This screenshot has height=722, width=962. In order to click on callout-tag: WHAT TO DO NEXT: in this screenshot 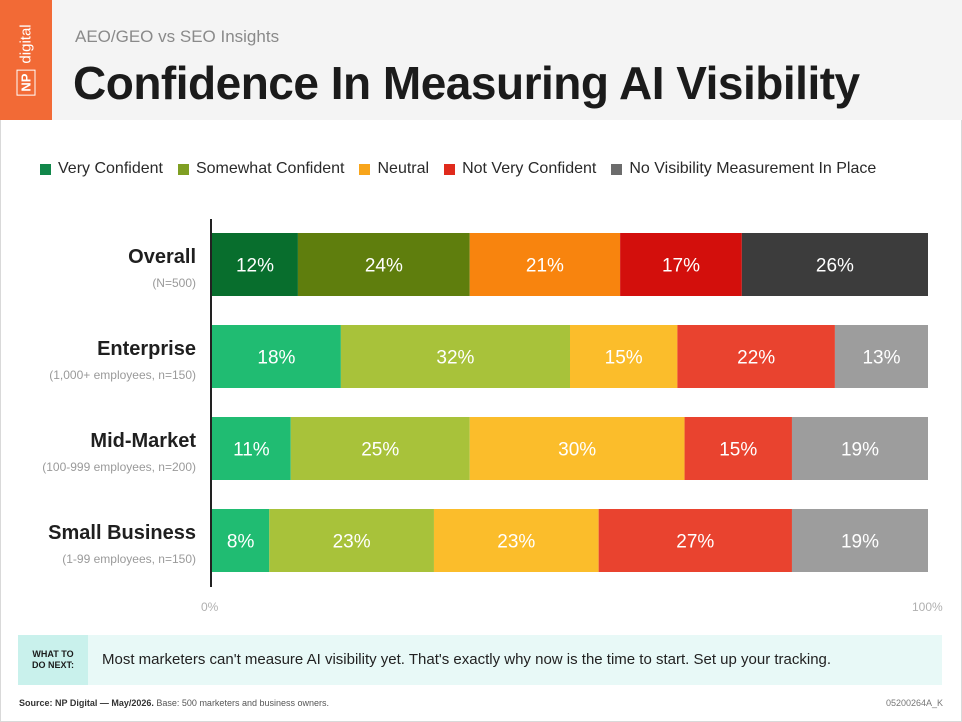, I will do `click(53, 660)`.